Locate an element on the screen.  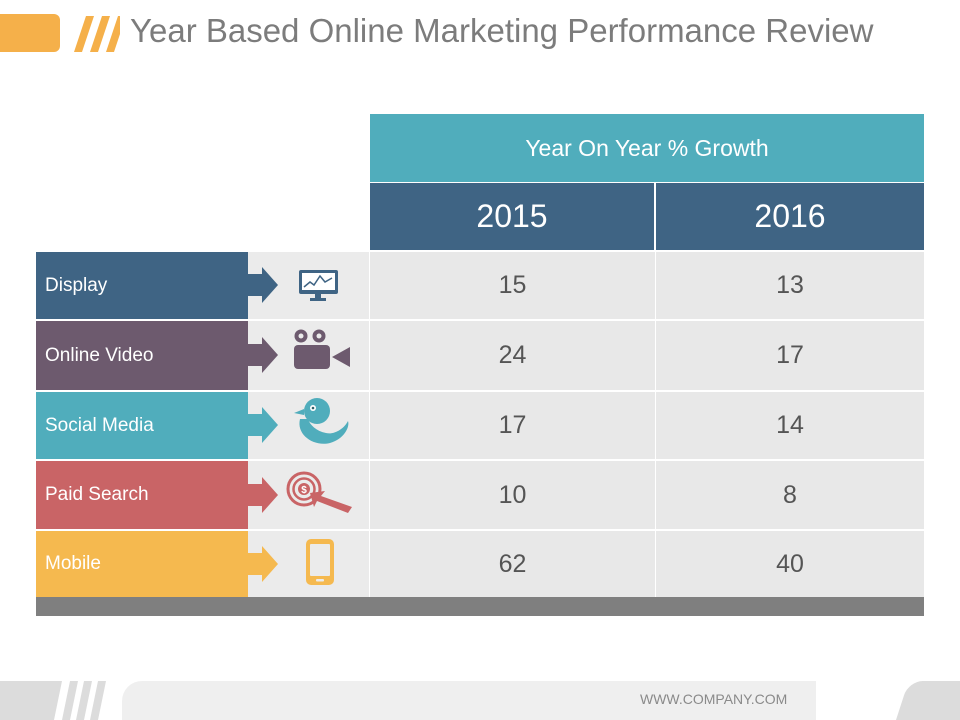
footer-website: WWW.COMPANY.COM is located at coordinates (714, 699).